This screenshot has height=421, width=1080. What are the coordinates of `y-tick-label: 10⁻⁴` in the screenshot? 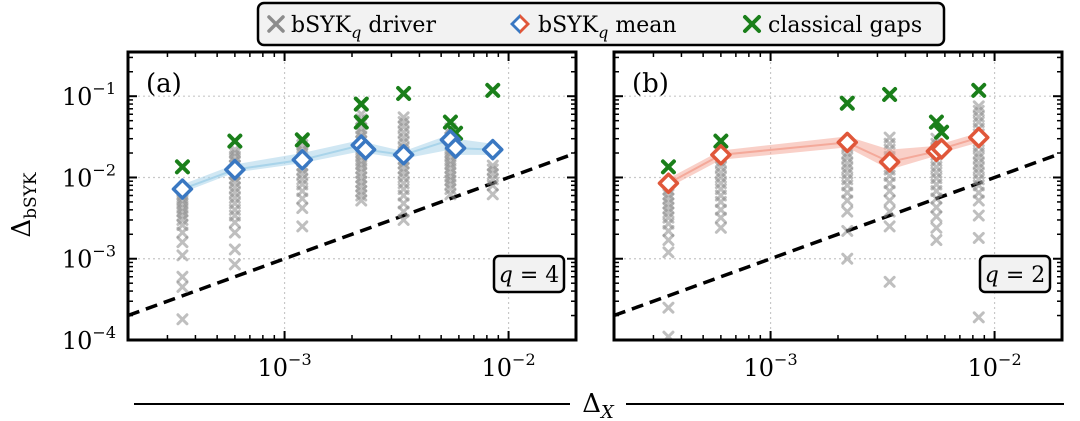 It's located at (89, 339).